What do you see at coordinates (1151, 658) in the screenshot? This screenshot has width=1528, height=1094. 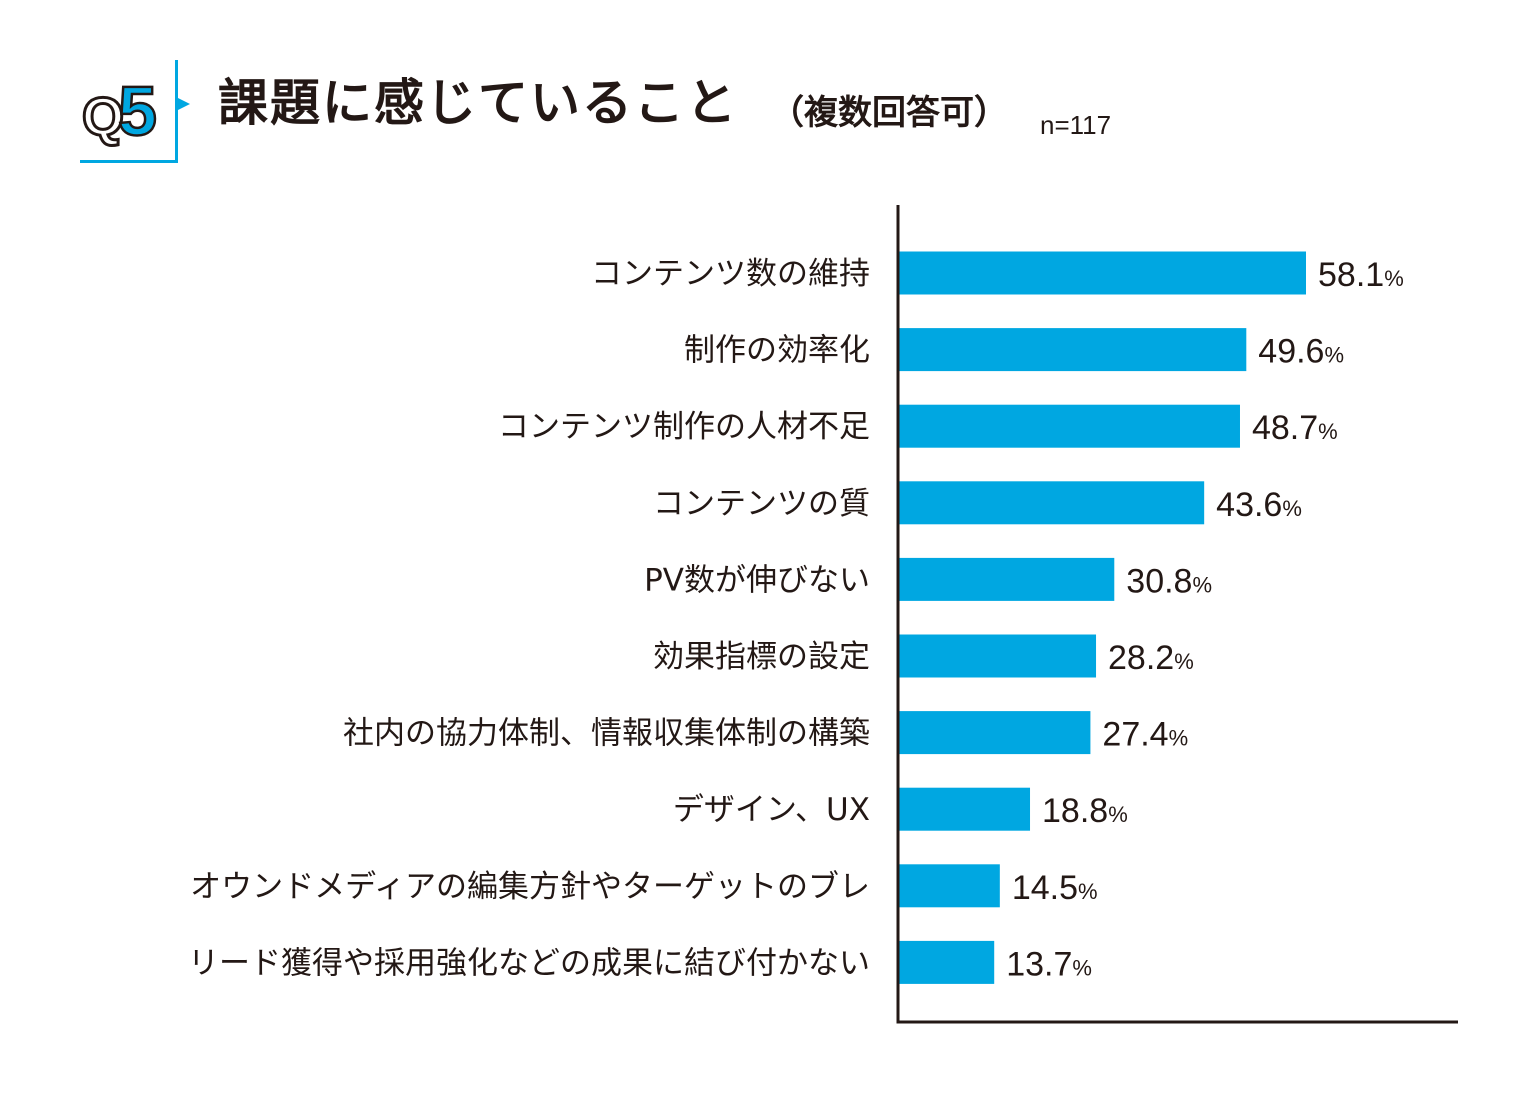 I see `value-label-6: 28.2%` at bounding box center [1151, 658].